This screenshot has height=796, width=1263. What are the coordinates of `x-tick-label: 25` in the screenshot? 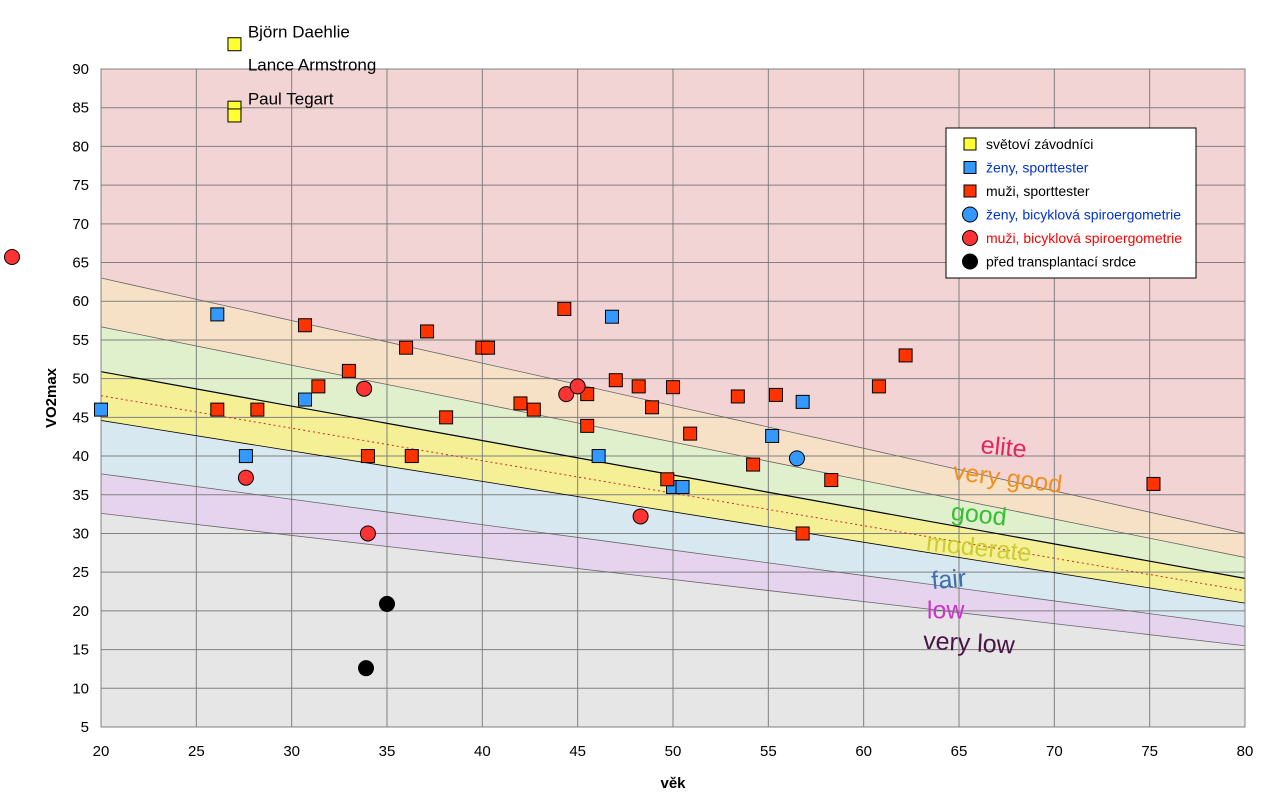 It's located at (196, 751).